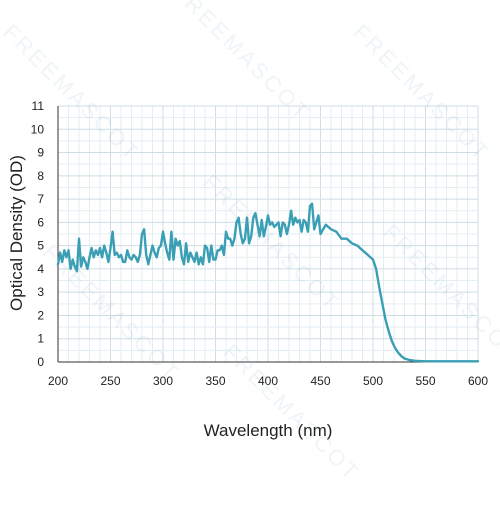 Image resolution: width=500 pixels, height=505 pixels. Describe the element at coordinates (58, 381) in the screenshot. I see `x-tick-label: 200` at that location.